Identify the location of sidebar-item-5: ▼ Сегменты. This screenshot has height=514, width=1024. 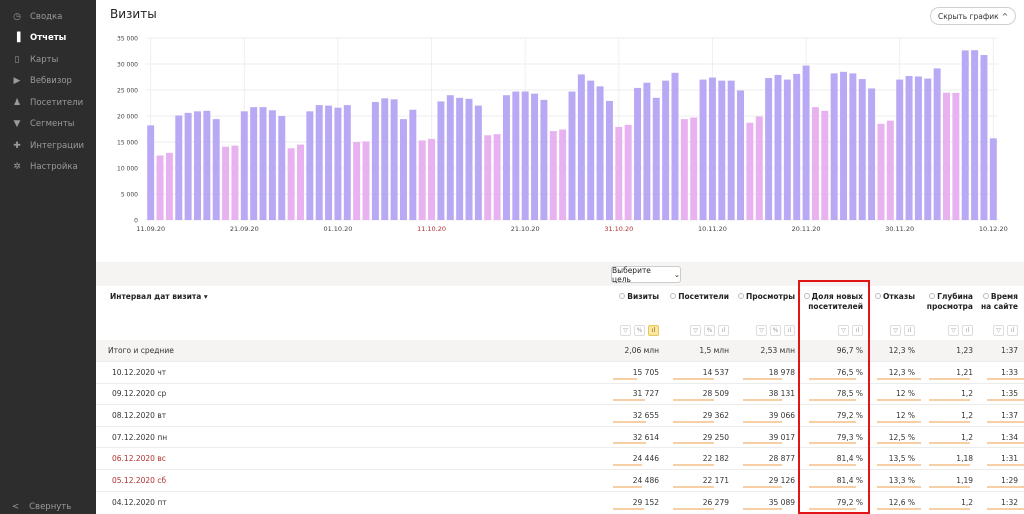
(48, 125).